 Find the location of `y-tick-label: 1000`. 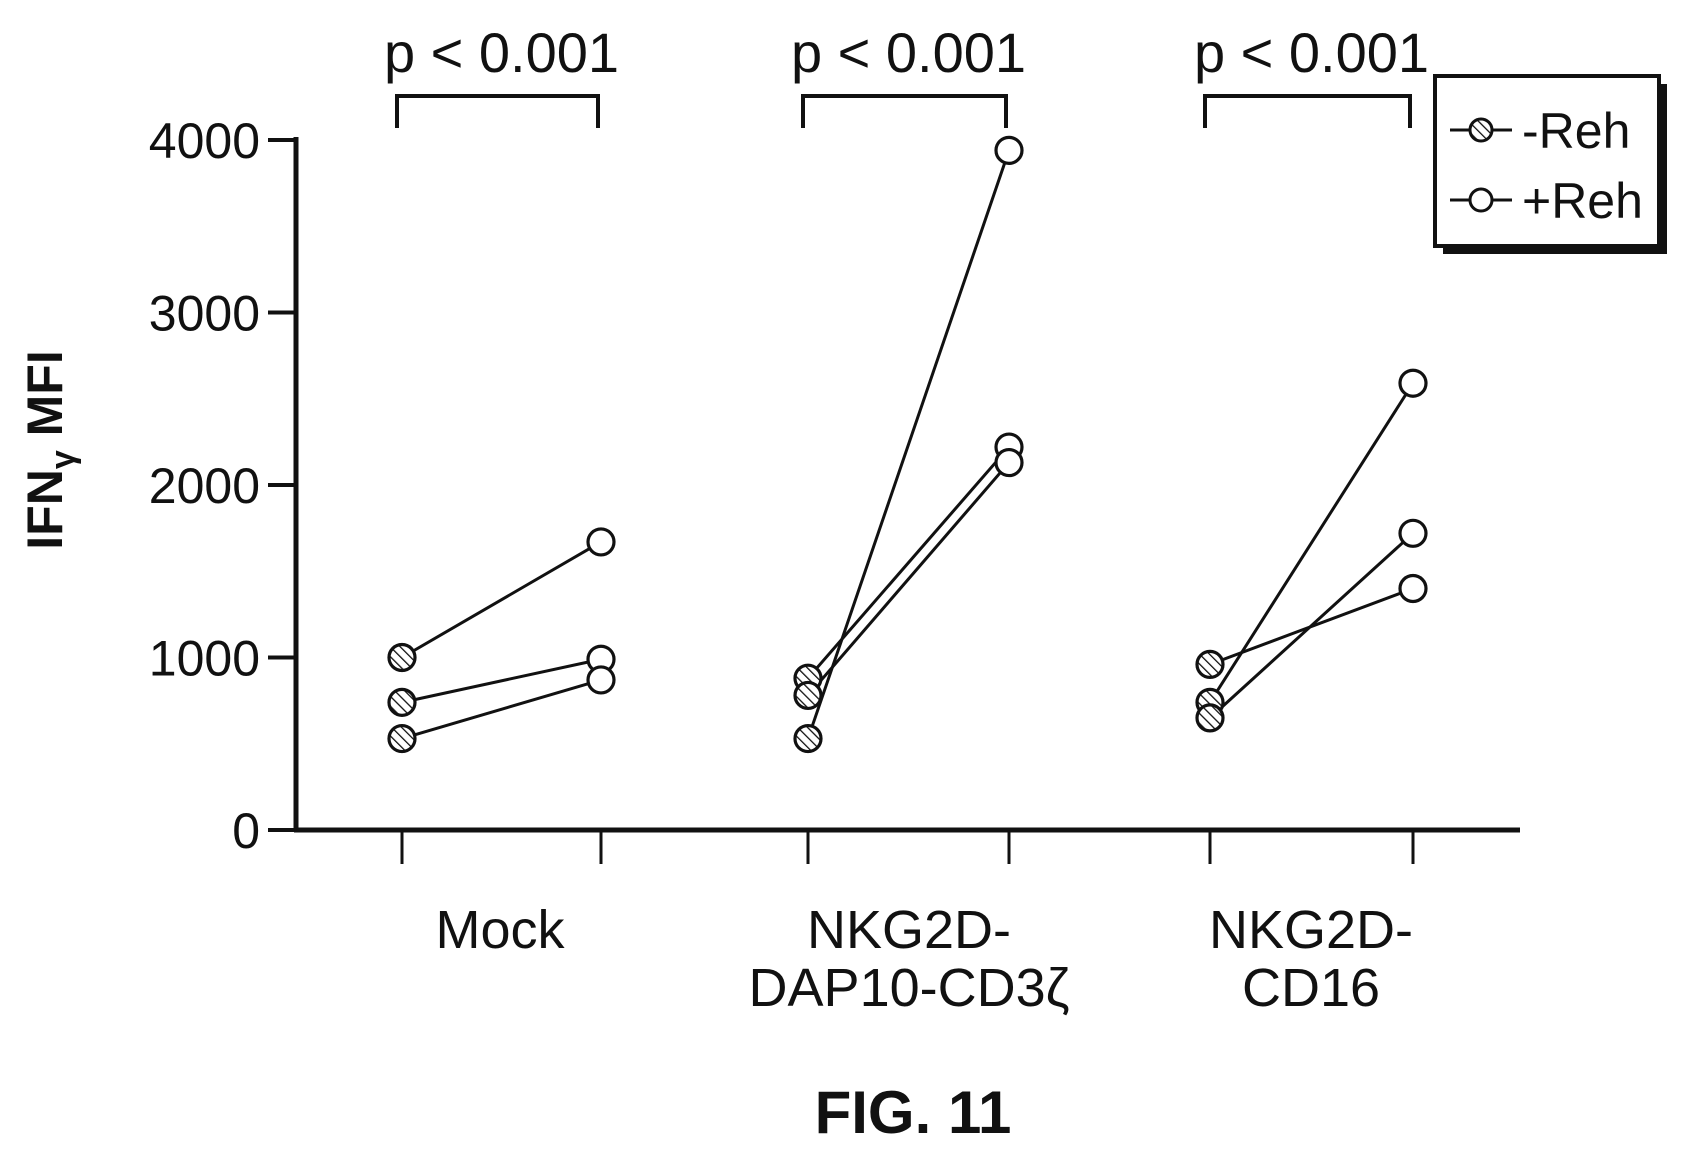

y-tick-label: 1000 is located at coordinates (204, 659).